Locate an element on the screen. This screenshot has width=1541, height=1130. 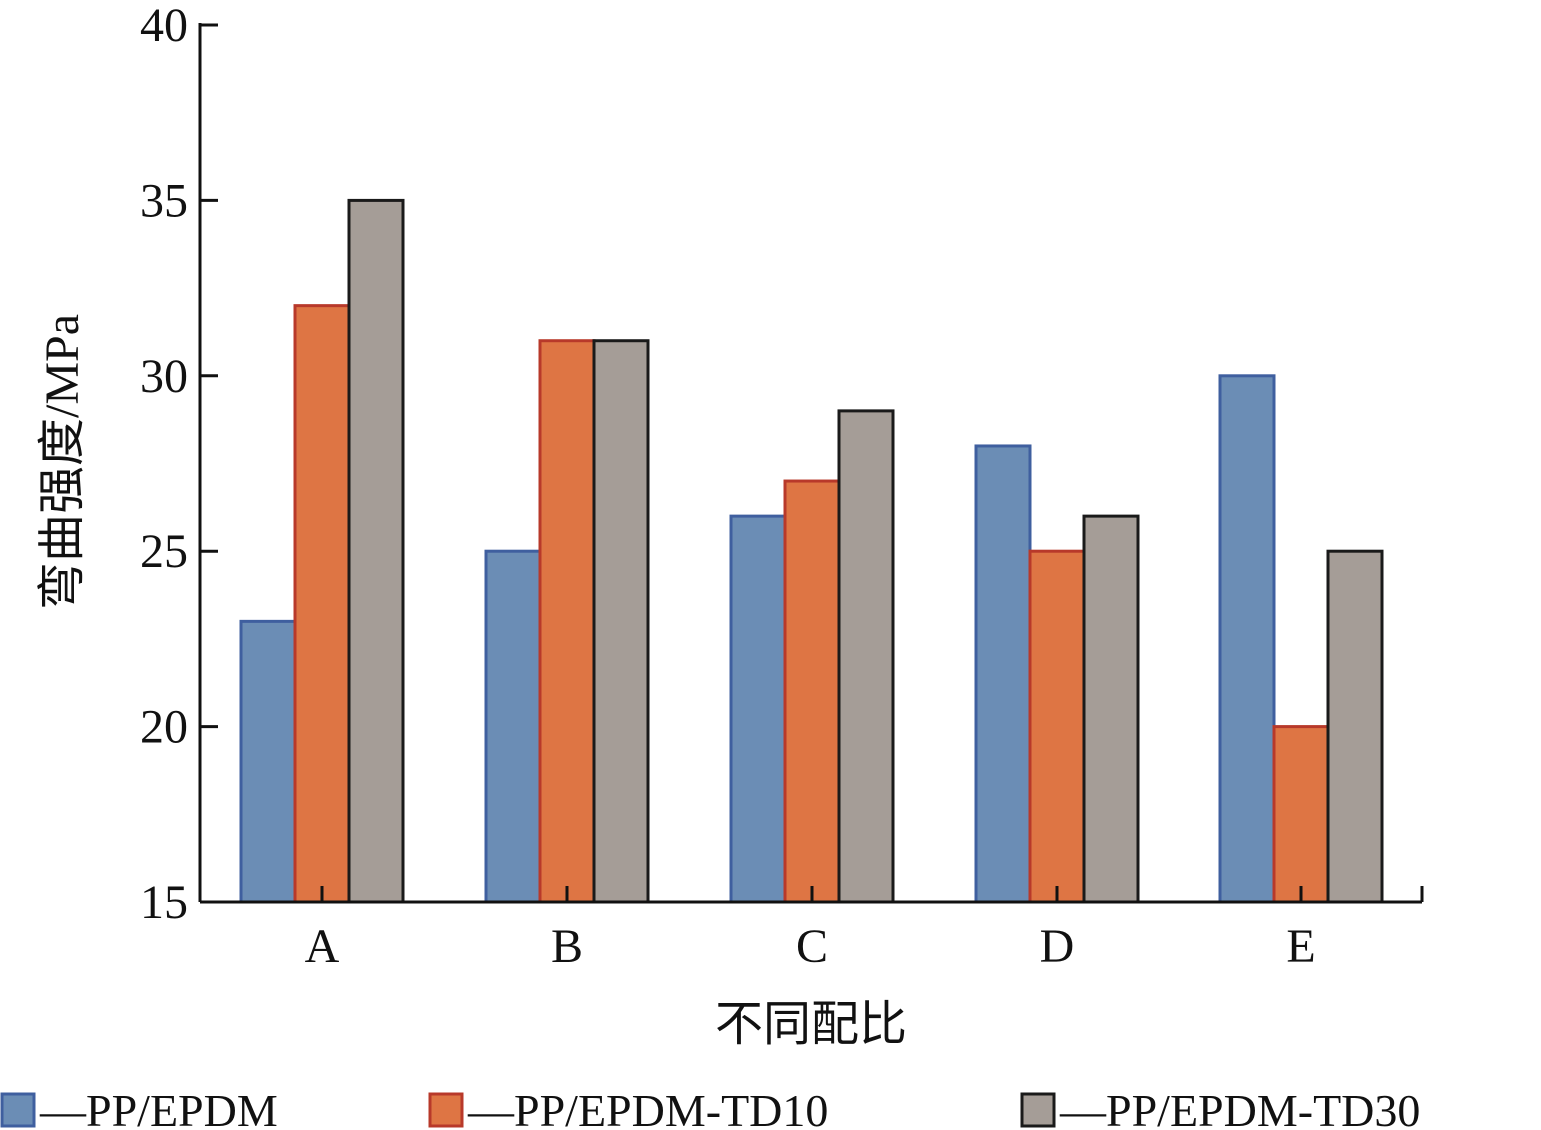
y-tick-label: 35 is located at coordinates (164, 200).